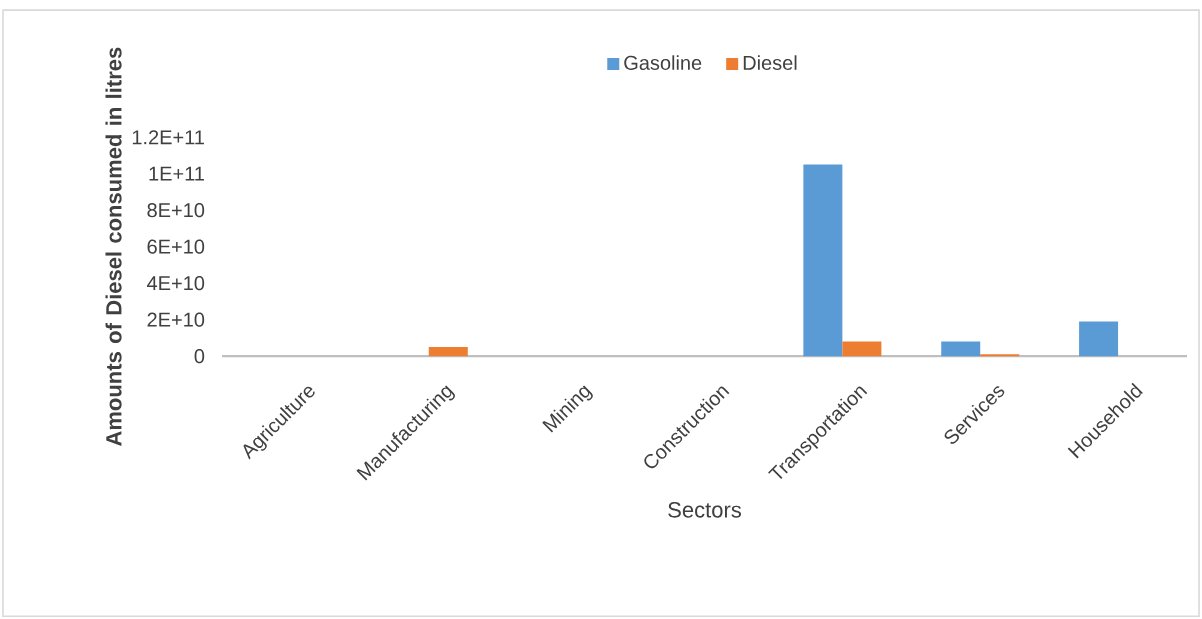  Describe the element at coordinates (176, 319) in the screenshot. I see `y-tick-label: 2E+10` at that location.